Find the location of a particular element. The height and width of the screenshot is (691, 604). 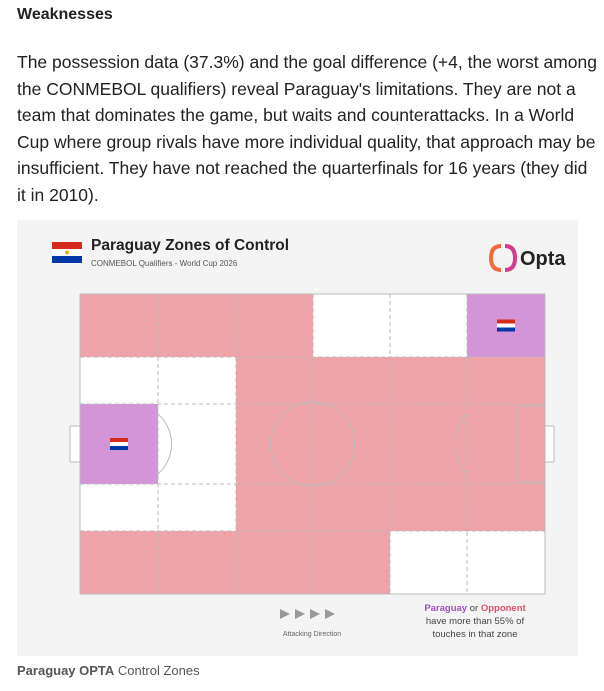

heading: Weaknesses is located at coordinates (65, 14).